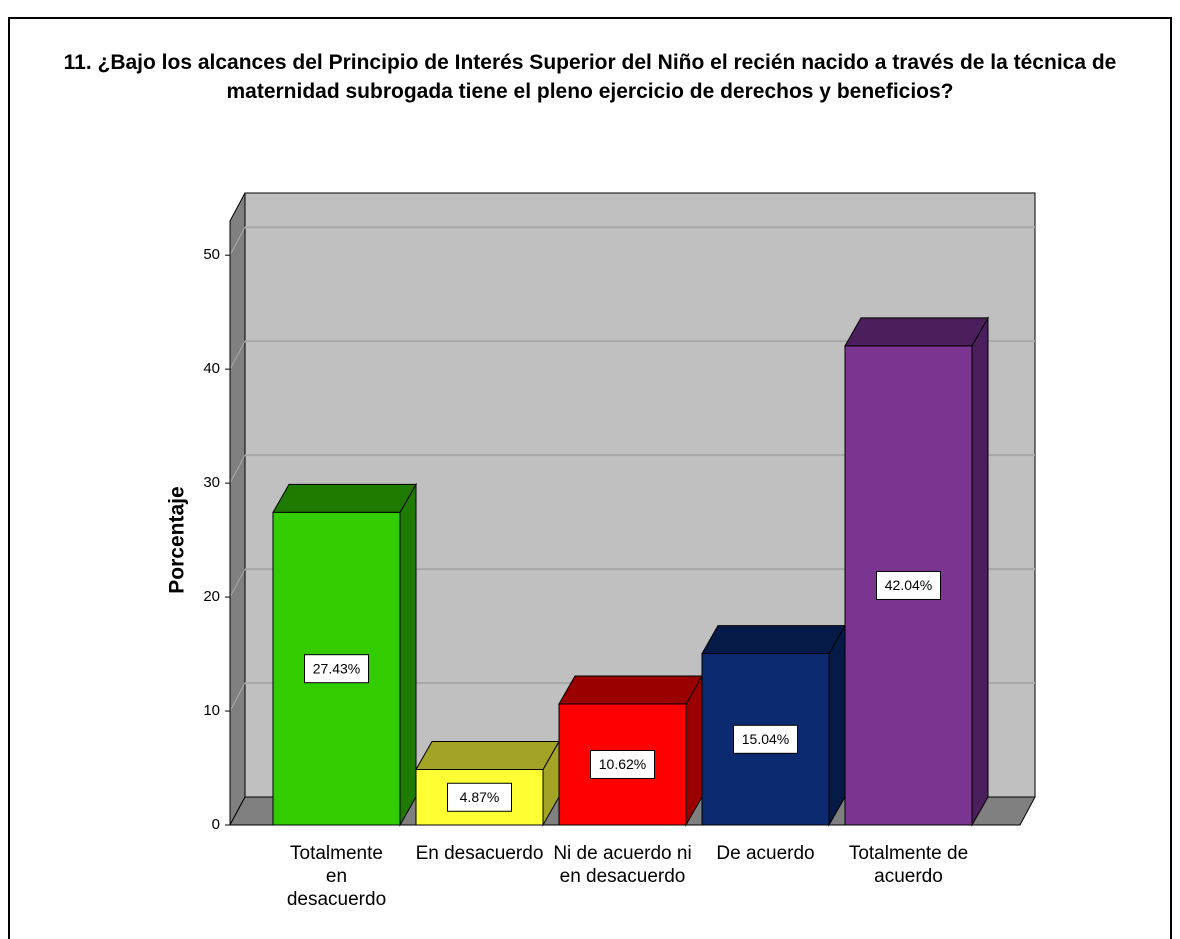 This screenshot has width=1180, height=939. I want to click on x-tick-label: Totalmente en desacuerdo, so click(336, 876).